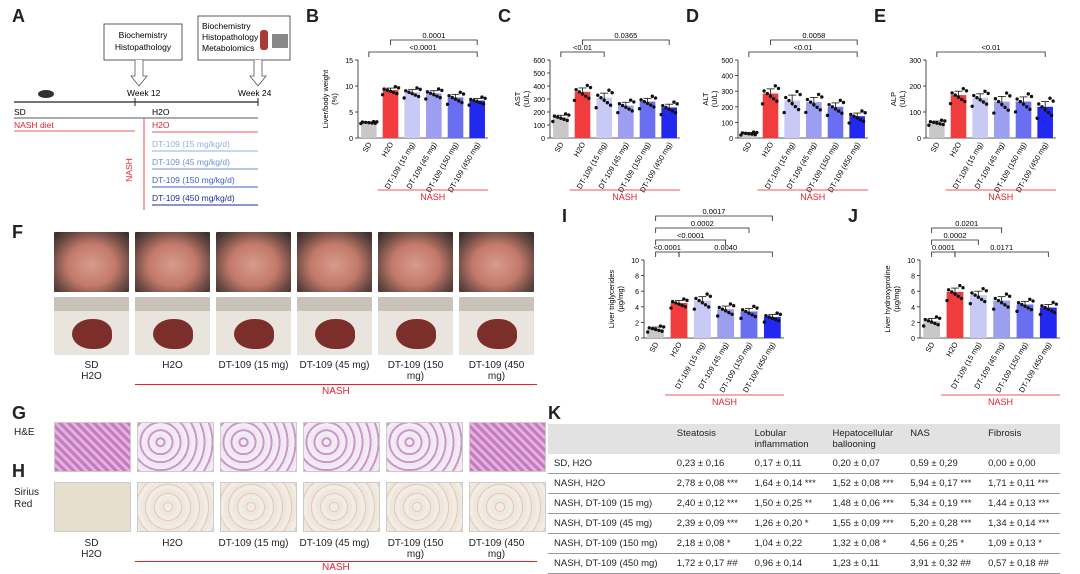  I want to click on y-axis-label: Liver triglycerides, so click(611, 299).